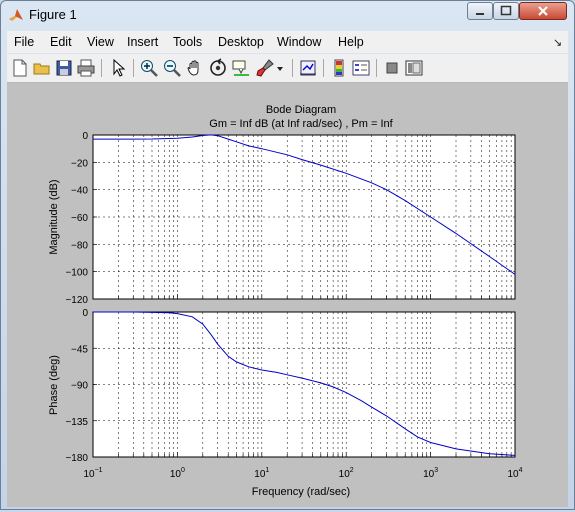 Image resolution: width=575 pixels, height=512 pixels. I want to click on edit-plot-arrow-icon, so click(118, 68).